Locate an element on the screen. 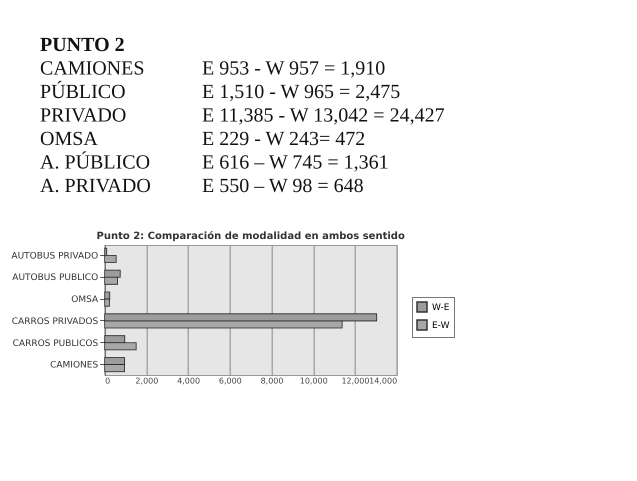 The height and width of the screenshot is (481, 637). x-tick-label: 12,000 is located at coordinates (355, 381).